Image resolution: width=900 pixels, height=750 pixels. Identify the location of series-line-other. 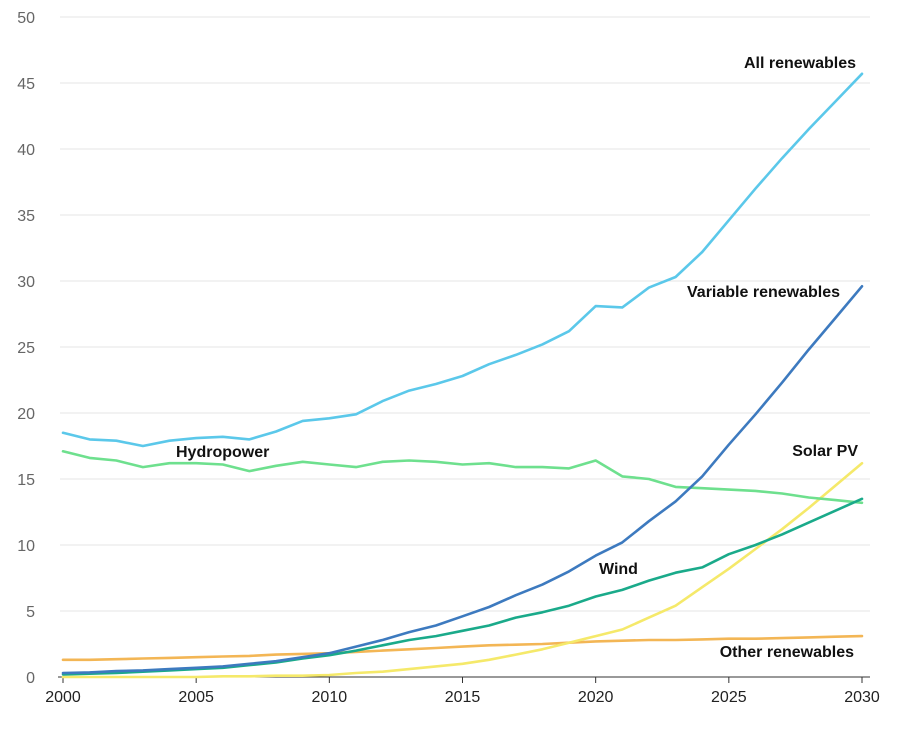
(462, 648).